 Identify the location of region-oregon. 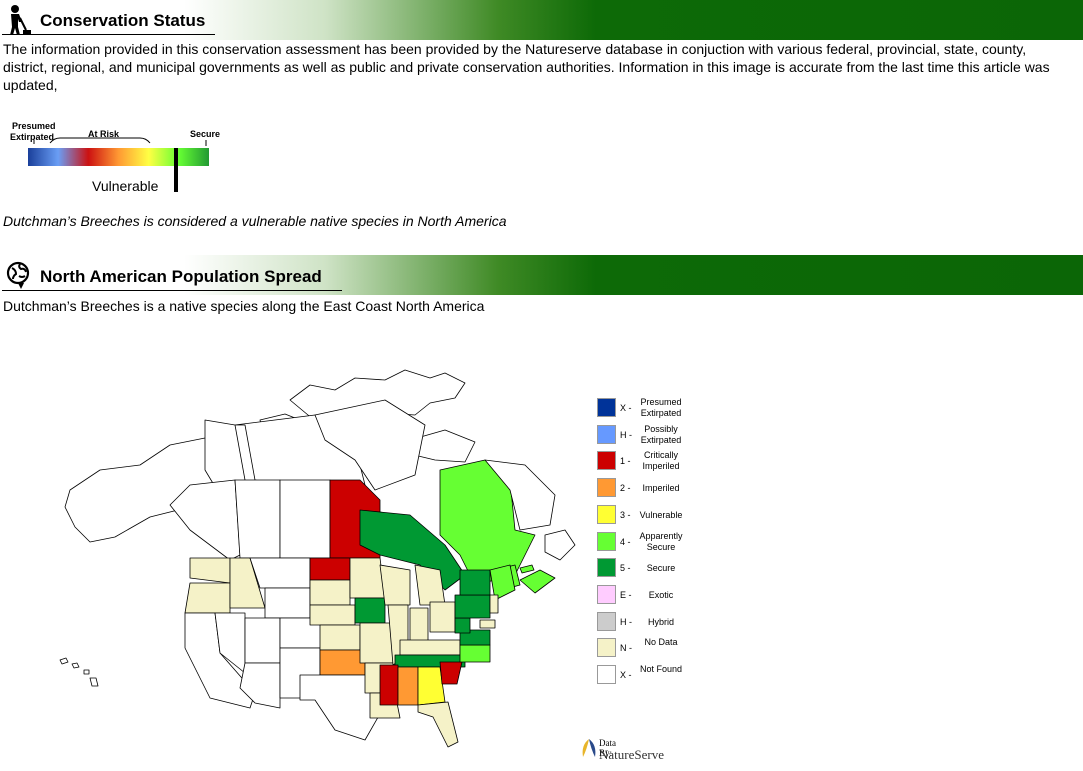
(207, 598).